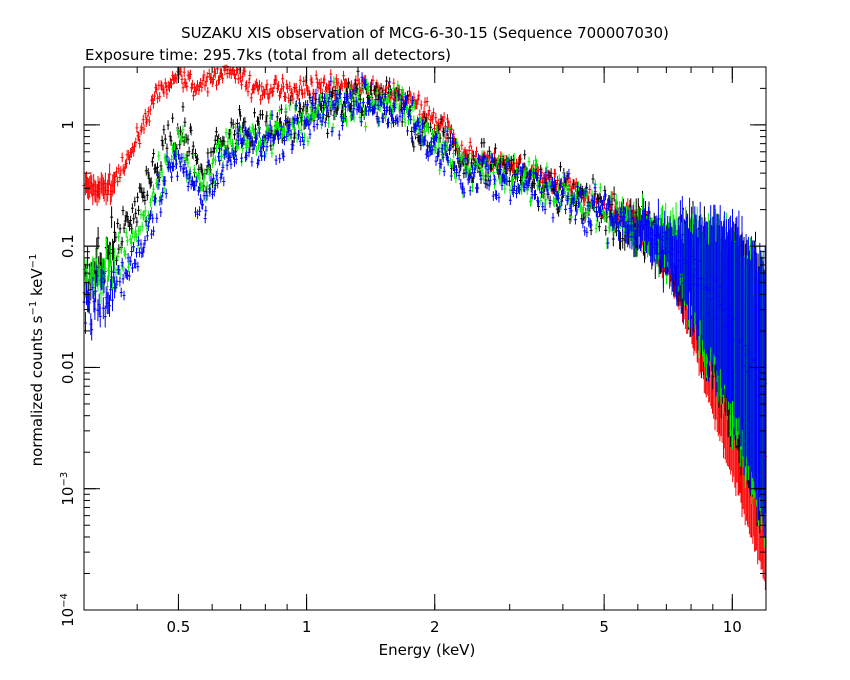  What do you see at coordinates (37, 284) in the screenshot?
I see `y-axis-label-unit: keV` at bounding box center [37, 284].